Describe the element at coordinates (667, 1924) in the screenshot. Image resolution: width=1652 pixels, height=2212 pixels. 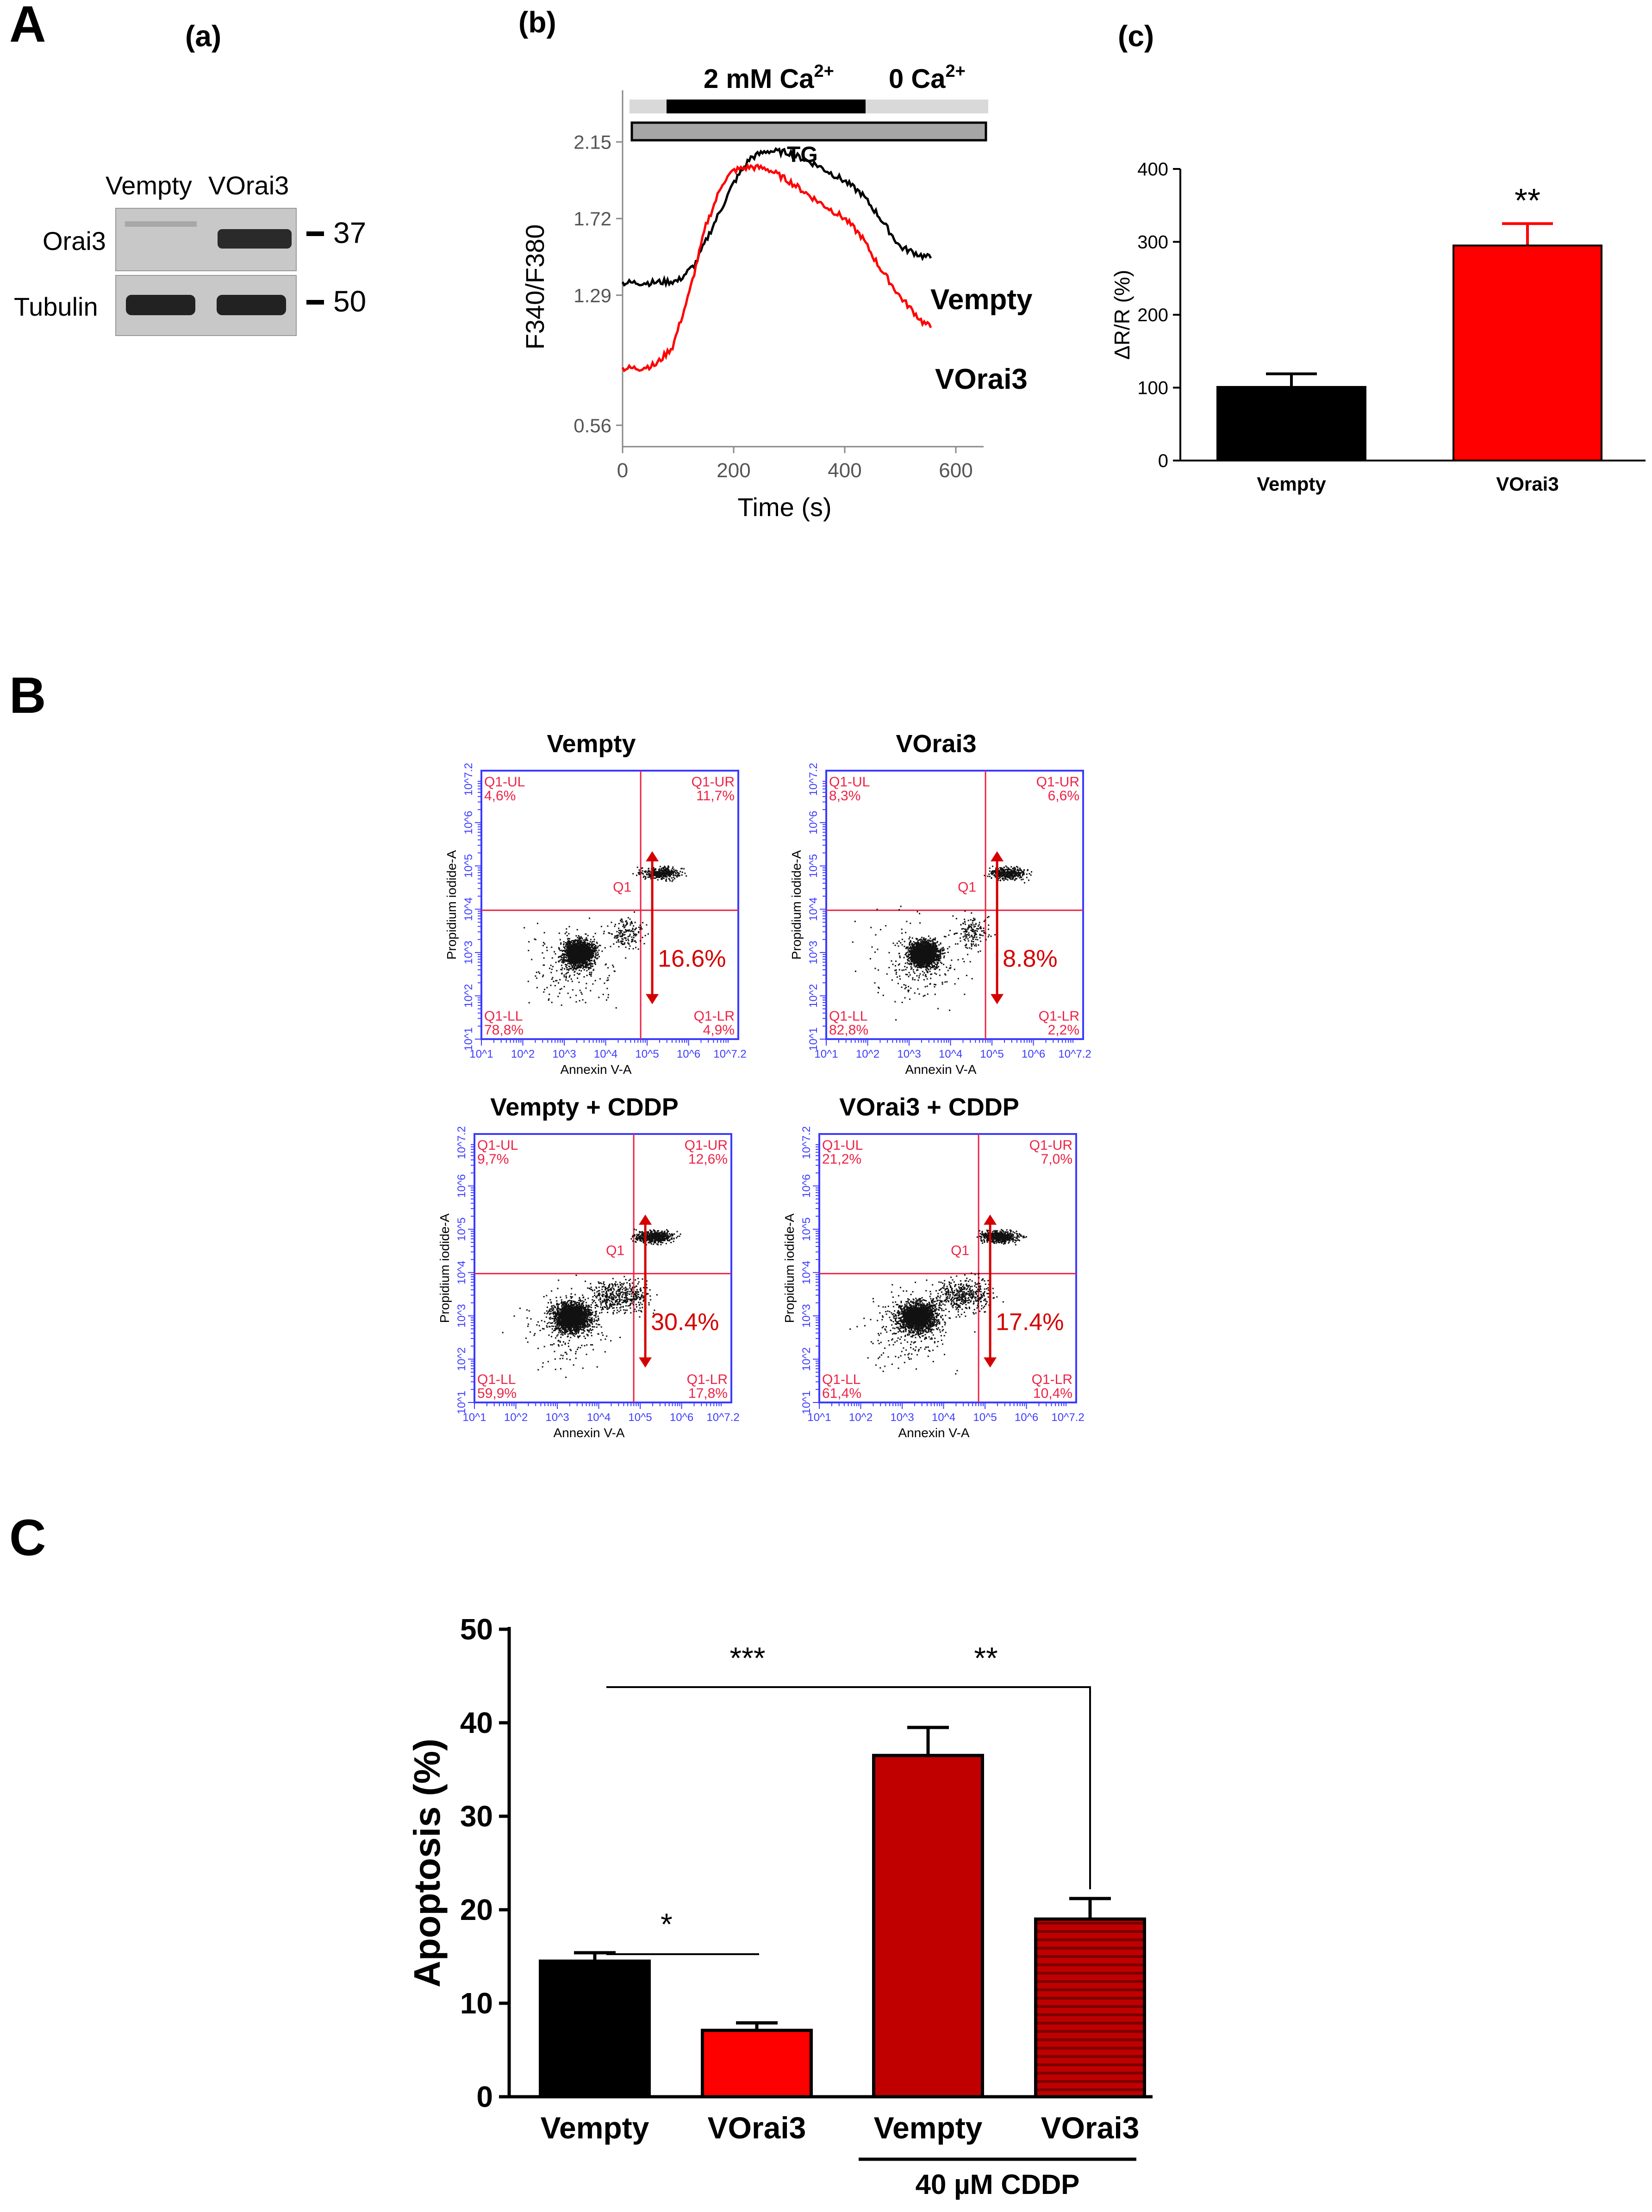
I see `significance-marker: *` at that location.